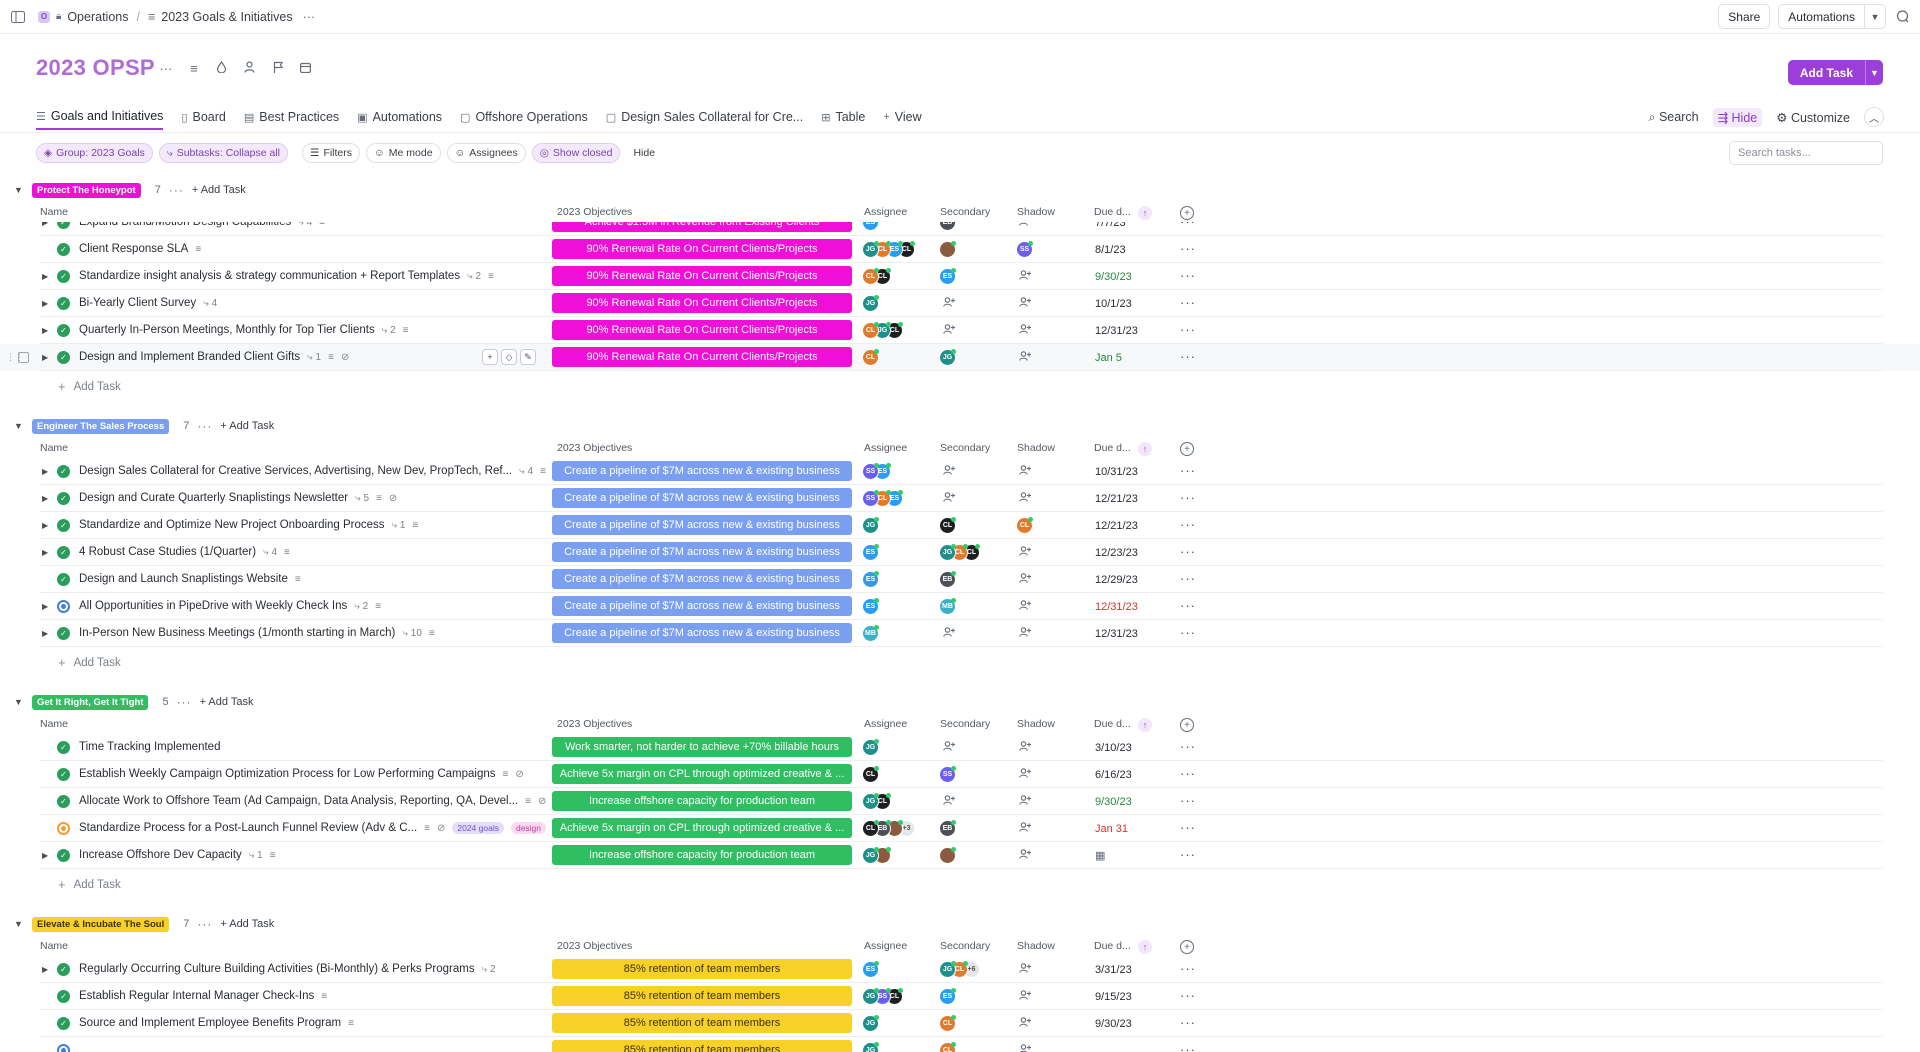  Describe the element at coordinates (362, 498) in the screenshot. I see `subtask-count: ⤷ 5` at that location.